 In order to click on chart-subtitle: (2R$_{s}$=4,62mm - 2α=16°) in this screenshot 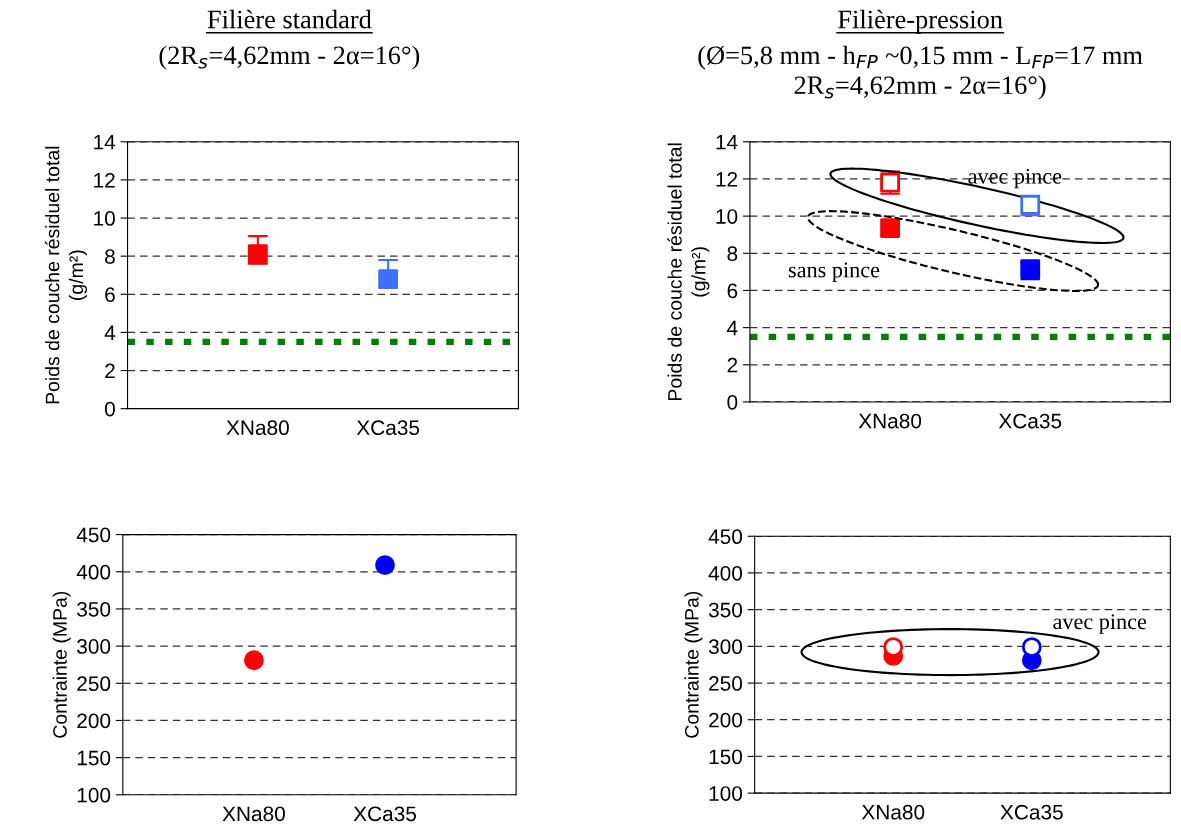, I will do `click(289, 57)`.